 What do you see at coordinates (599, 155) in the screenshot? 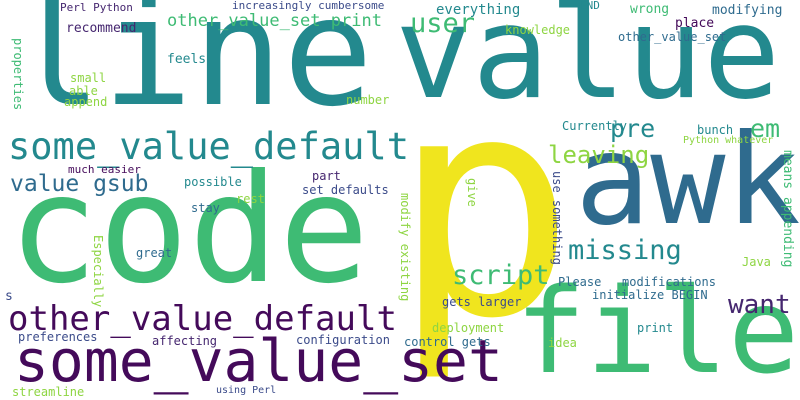
I see `word-leaving: leaving` at bounding box center [599, 155].